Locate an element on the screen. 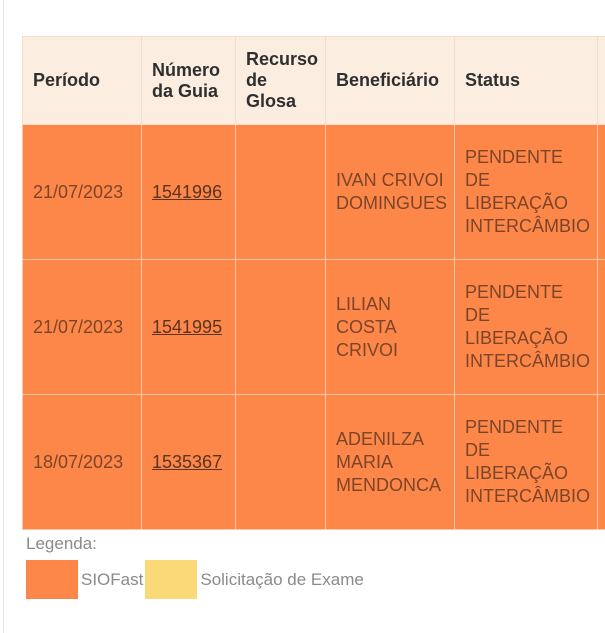 The height and width of the screenshot is (633, 605). legend-swatch-siofast is located at coordinates (52, 579).